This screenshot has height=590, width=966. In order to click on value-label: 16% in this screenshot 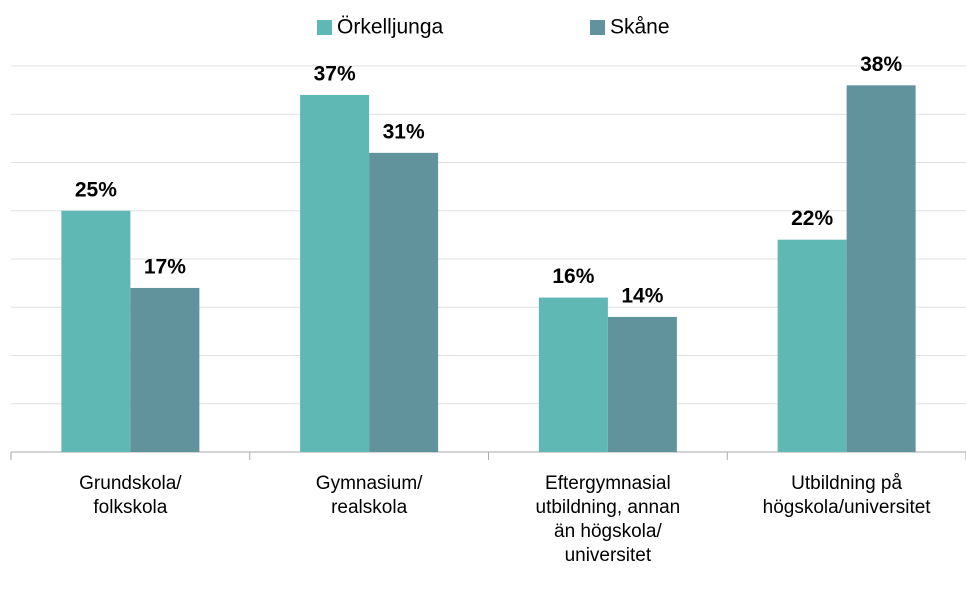, I will do `click(573, 276)`.